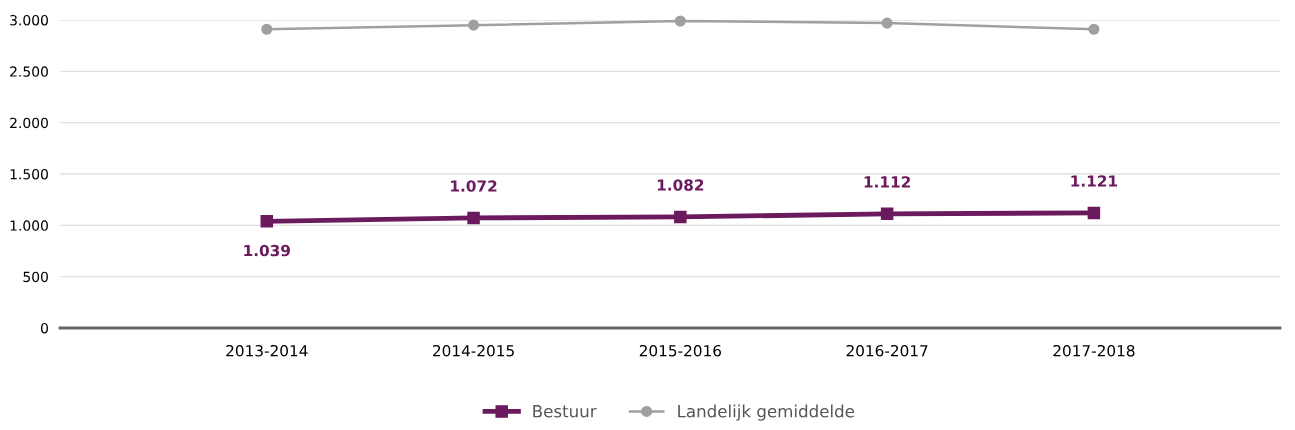 The width and height of the screenshot is (1295, 430). Describe the element at coordinates (887, 350) in the screenshot. I see `x-tick-label: 2016-2017` at that location.